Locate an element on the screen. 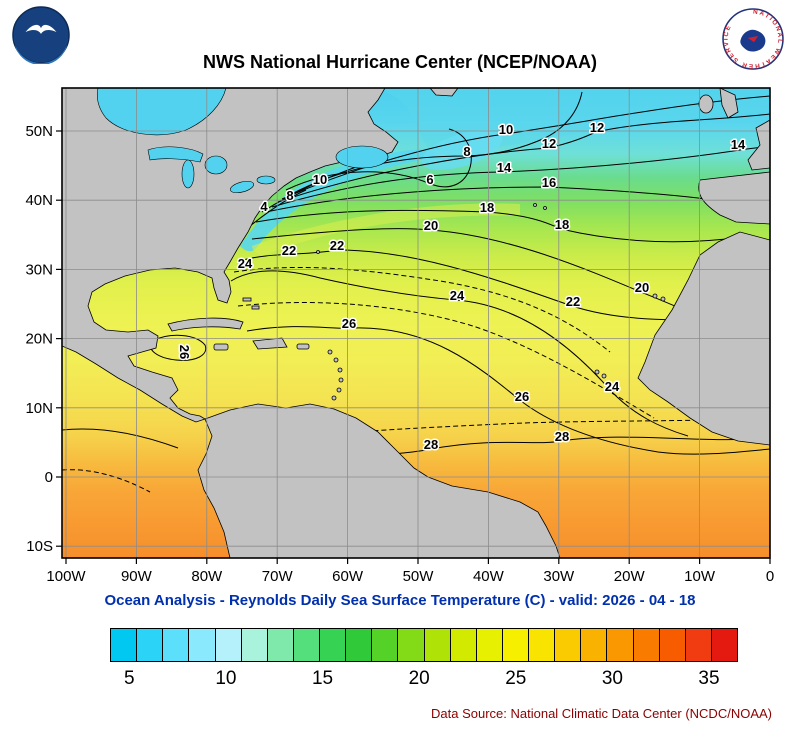  land-bermuda is located at coordinates (318, 252).